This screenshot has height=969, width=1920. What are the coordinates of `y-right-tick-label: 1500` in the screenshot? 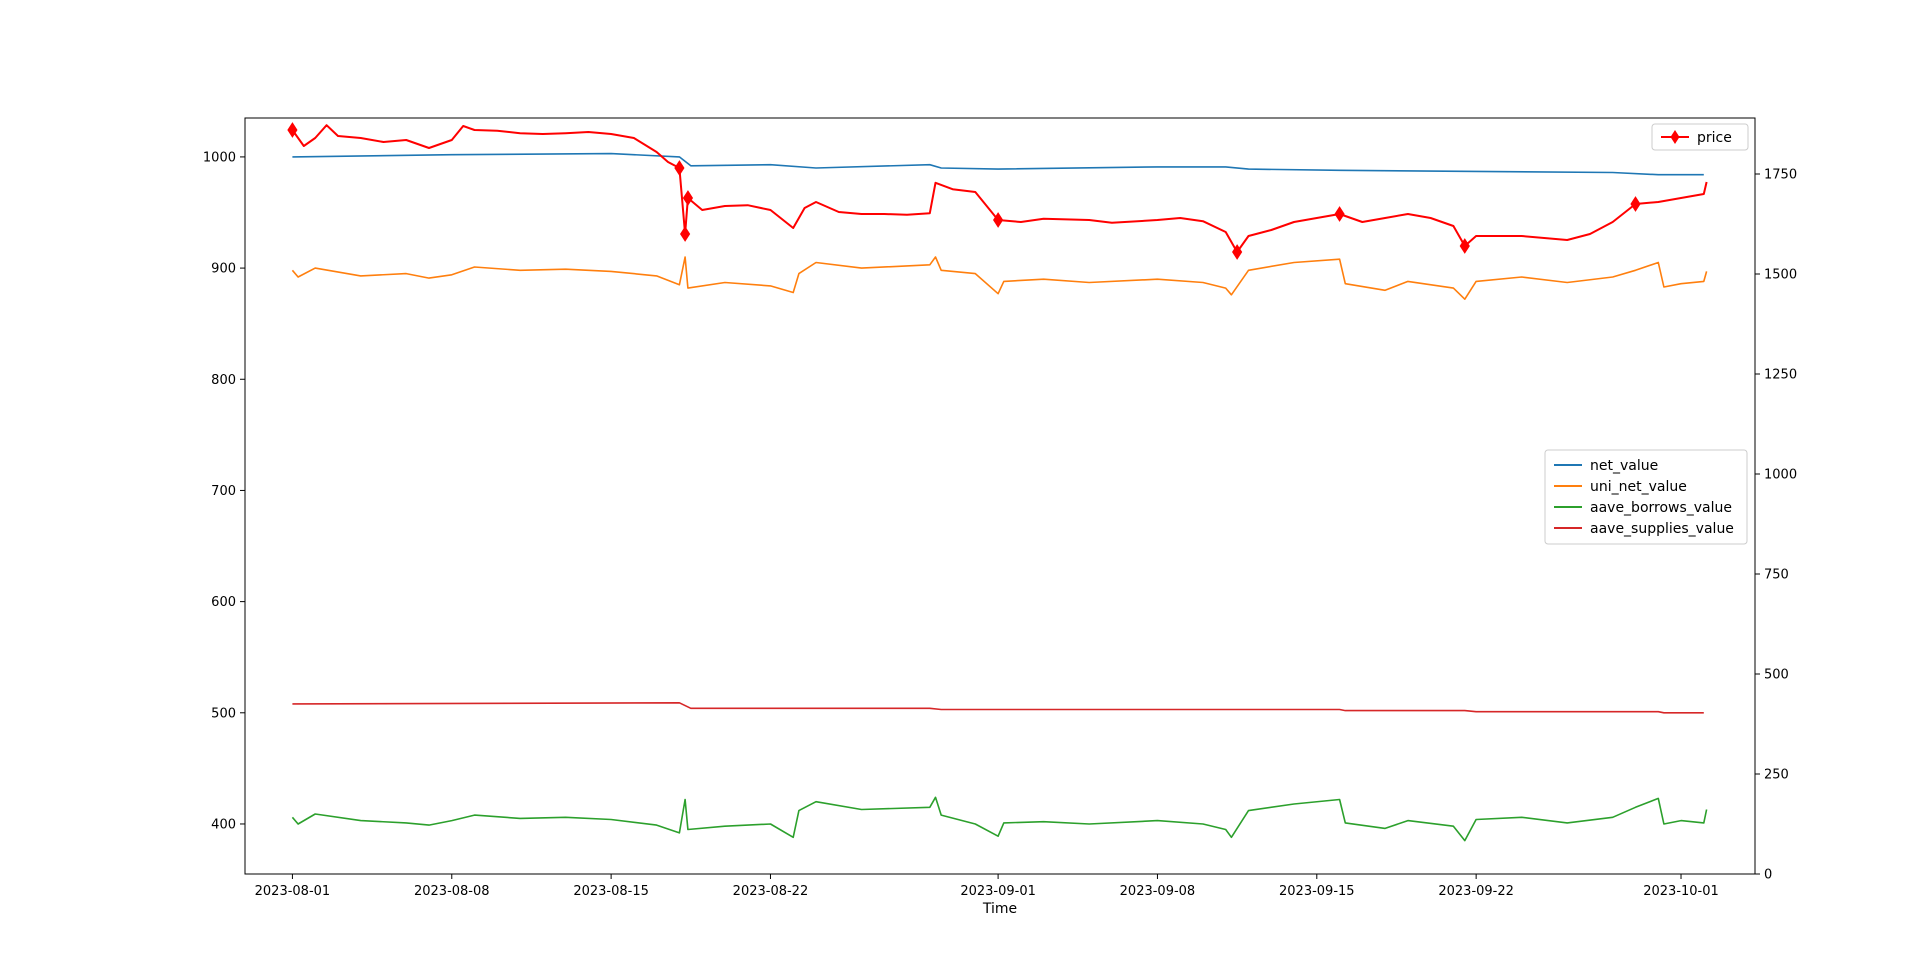 It's located at (1780, 275).